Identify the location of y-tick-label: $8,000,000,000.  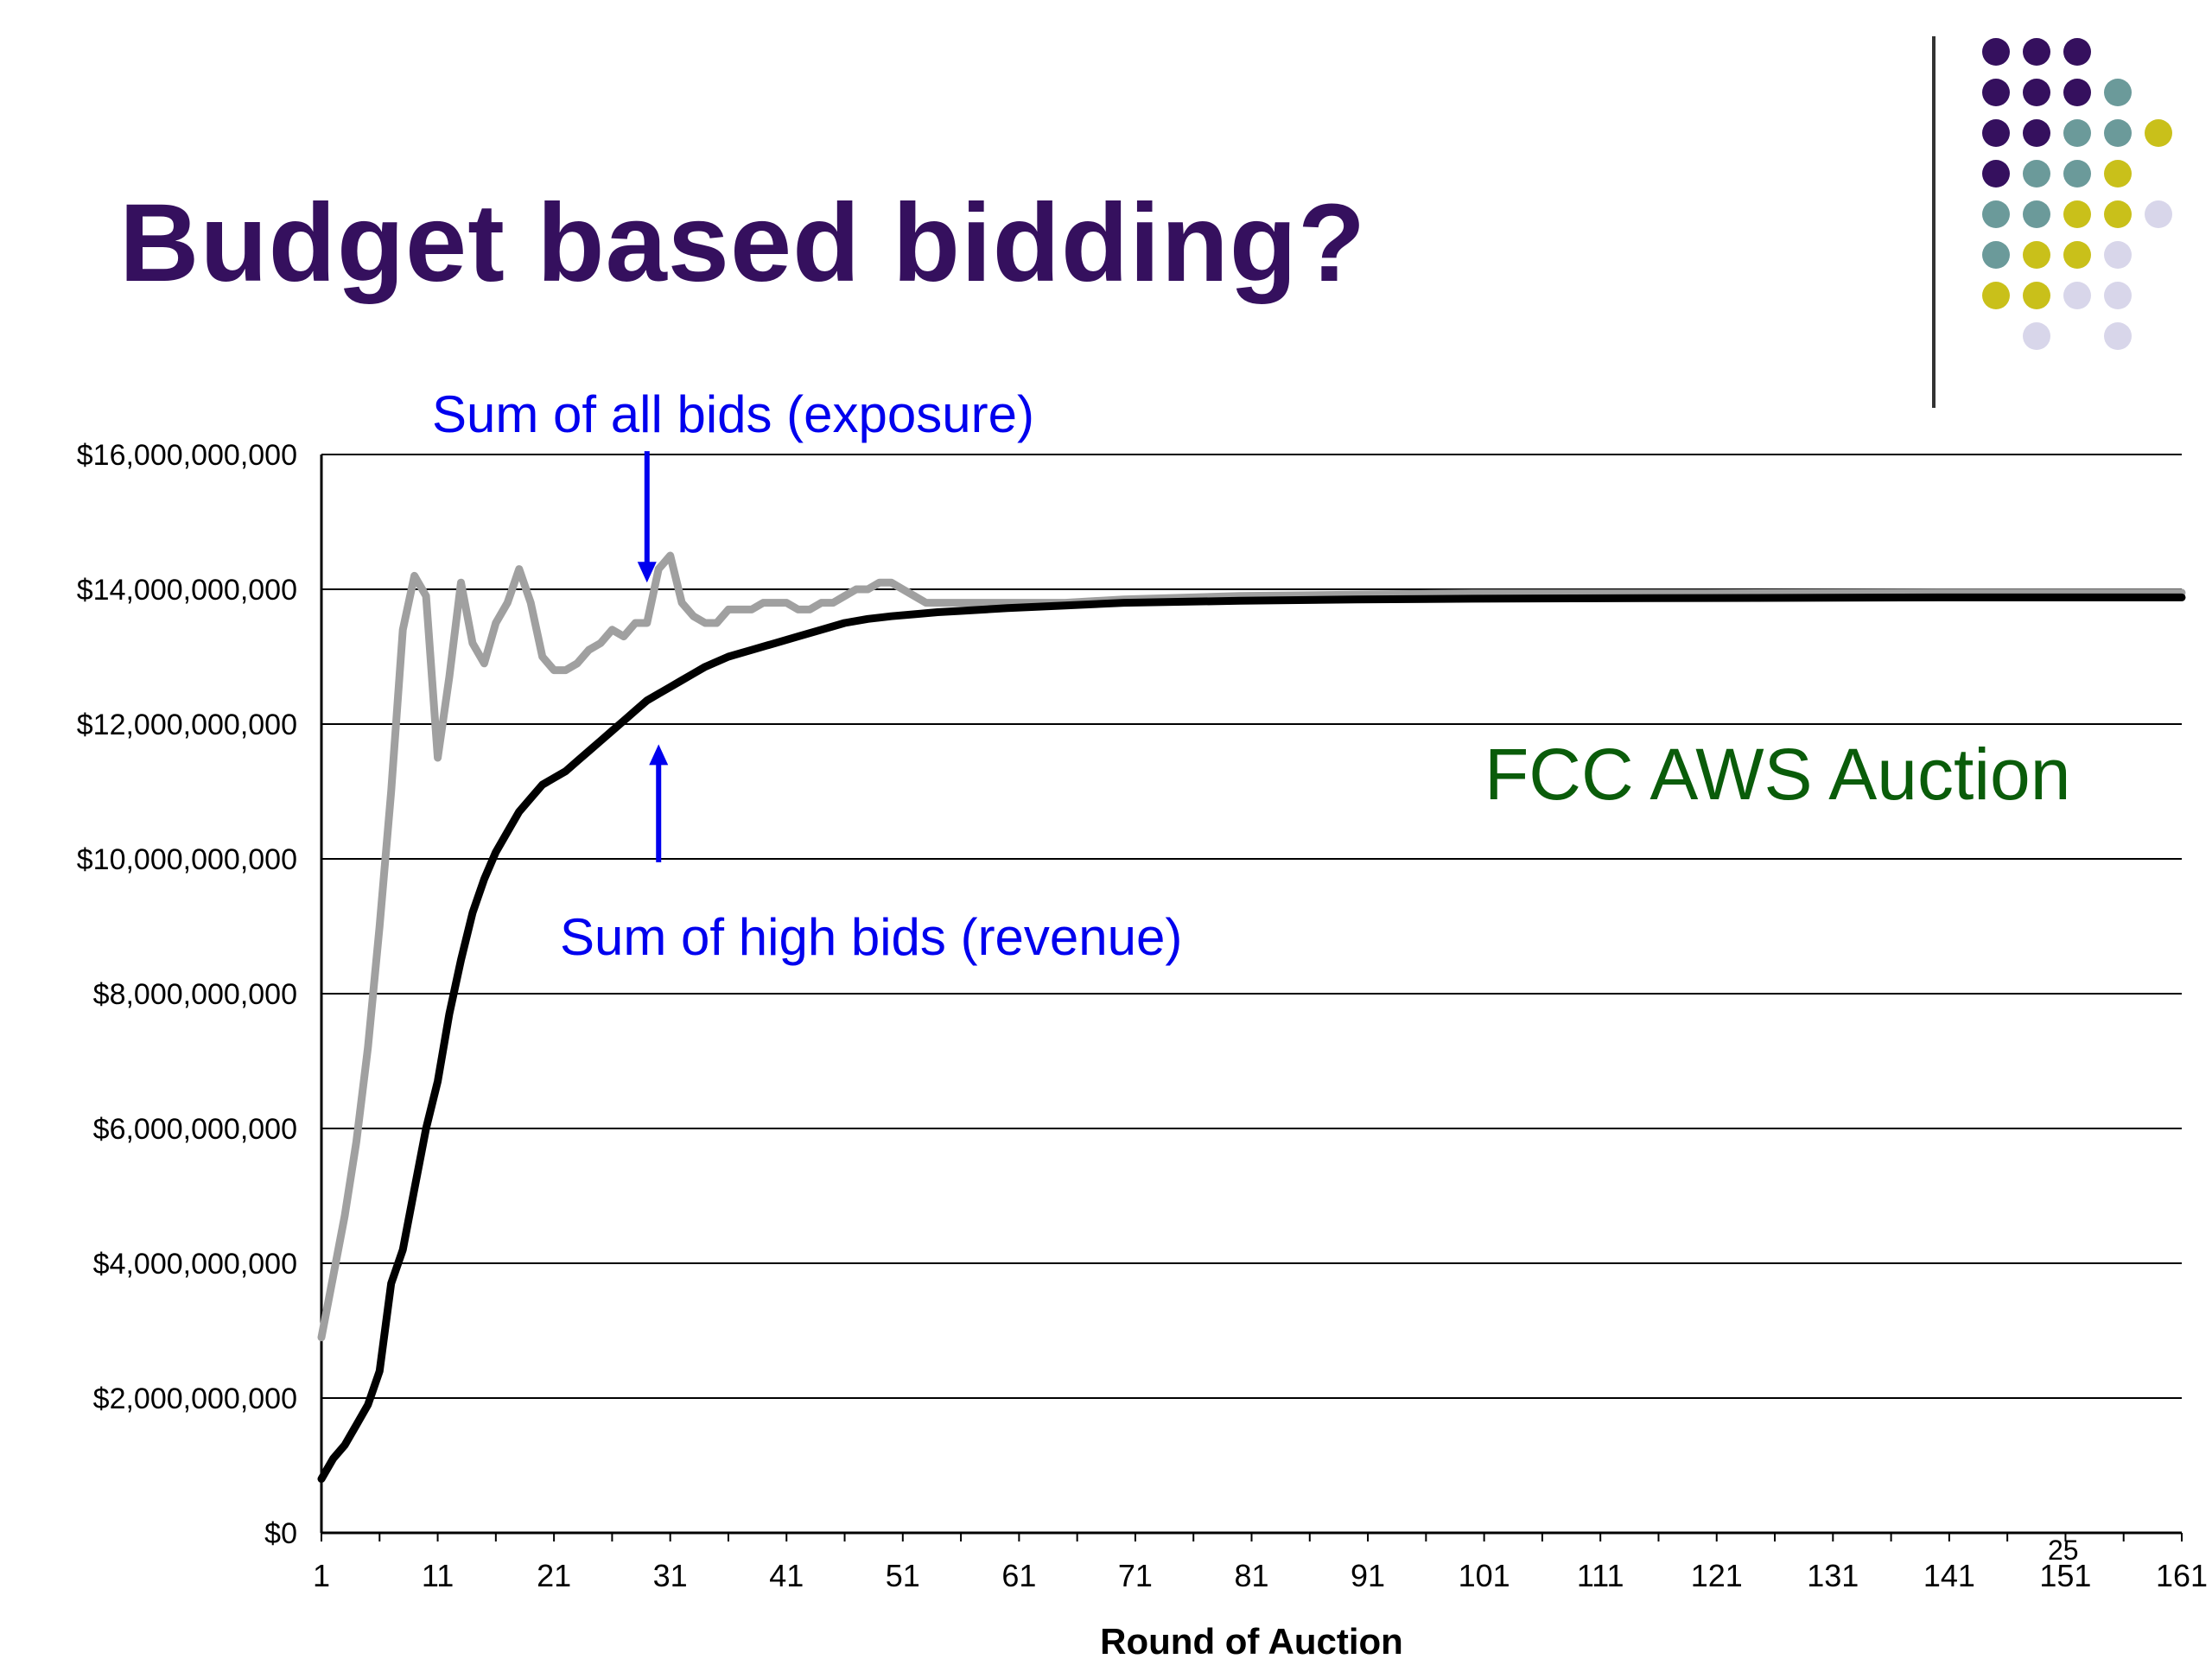
(195, 994).